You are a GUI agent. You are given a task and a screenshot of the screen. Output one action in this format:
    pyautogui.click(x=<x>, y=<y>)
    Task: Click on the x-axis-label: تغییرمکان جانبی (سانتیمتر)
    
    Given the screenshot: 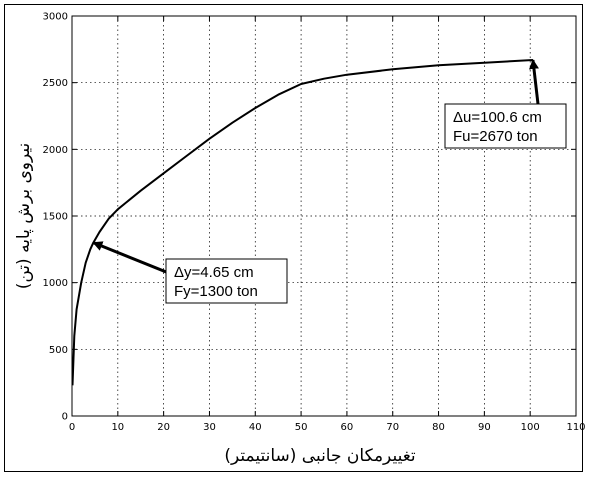 What is the action you would take?
    pyautogui.click(x=320, y=456)
    